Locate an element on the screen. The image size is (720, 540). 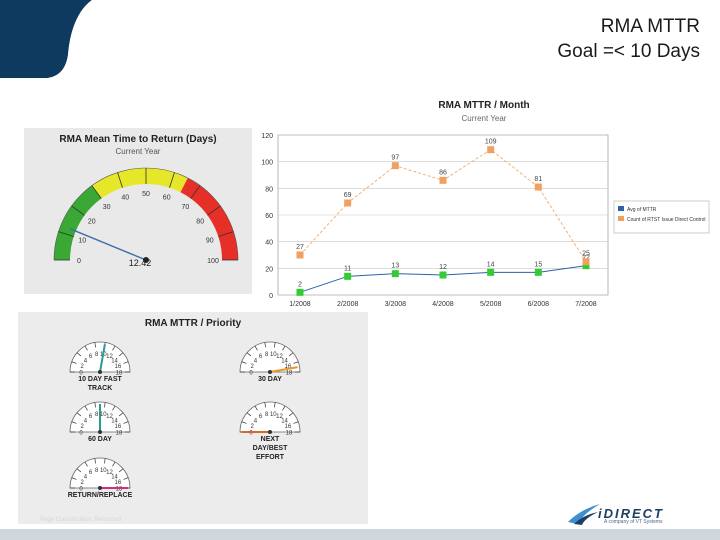
x-tick-label: 1/2008 is located at coordinates (300, 304).